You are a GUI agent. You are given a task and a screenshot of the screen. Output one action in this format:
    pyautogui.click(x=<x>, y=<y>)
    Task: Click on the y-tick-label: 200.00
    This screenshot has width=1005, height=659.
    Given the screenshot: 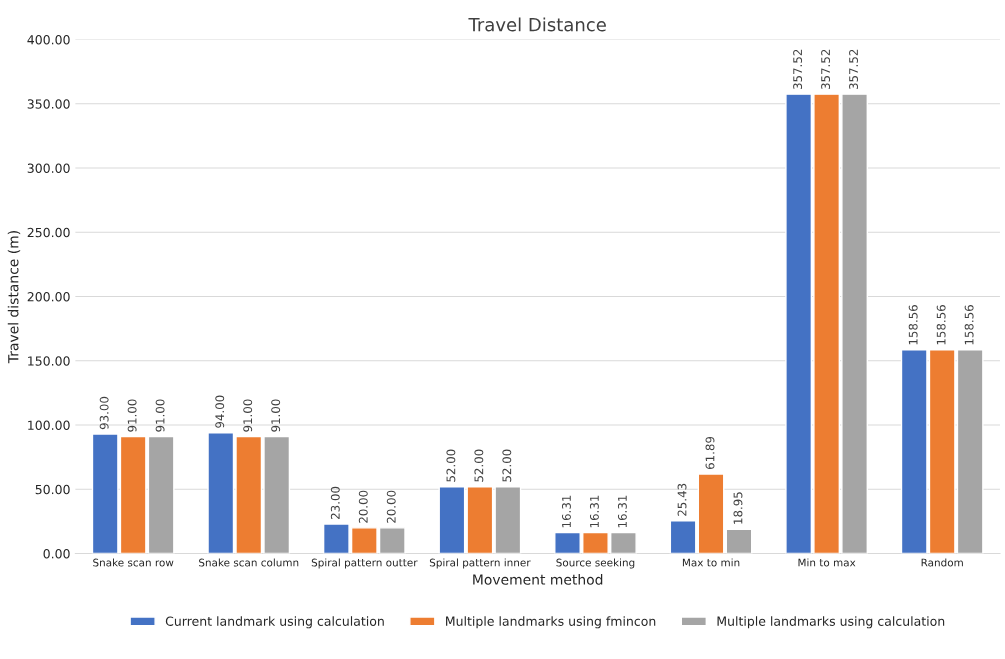 What is the action you would take?
    pyautogui.click(x=48, y=297)
    